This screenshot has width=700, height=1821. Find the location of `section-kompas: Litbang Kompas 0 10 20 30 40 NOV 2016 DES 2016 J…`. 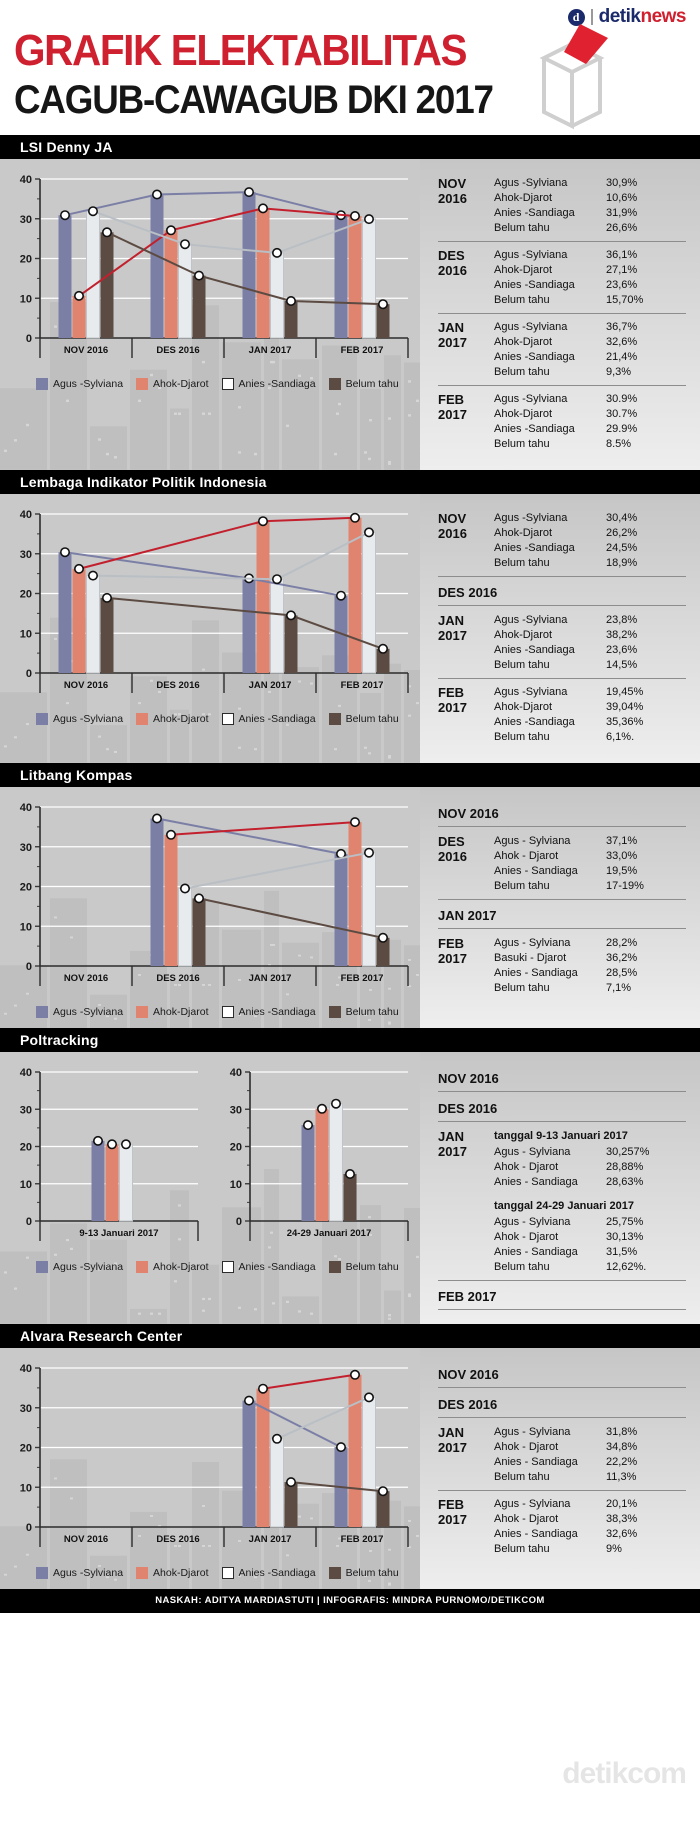

section-kompas: Litbang Kompas 0 10 20 30 40 NOV 2016 DES 2016 J… is located at coordinates (350, 895).